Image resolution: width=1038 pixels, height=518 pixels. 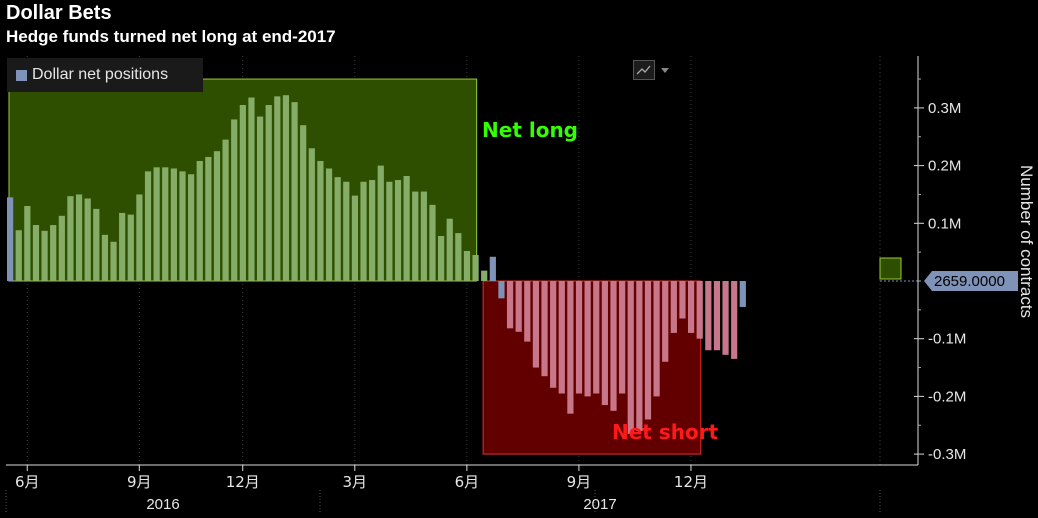 I want to click on net-long-label: Net long, so click(x=530, y=130).